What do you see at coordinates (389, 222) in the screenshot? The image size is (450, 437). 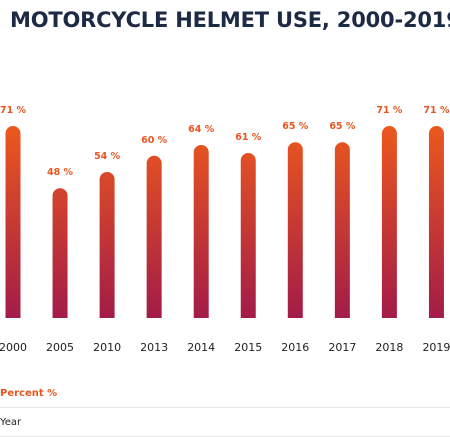 I see `bar-2018` at bounding box center [389, 222].